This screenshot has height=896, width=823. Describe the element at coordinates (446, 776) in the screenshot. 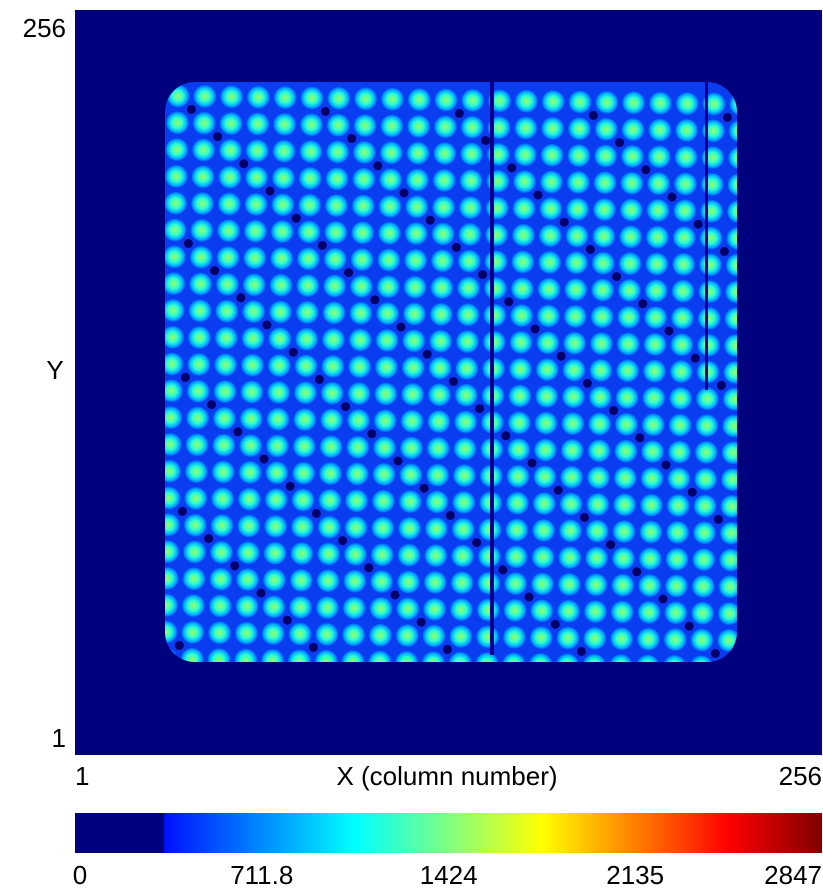

I see `x-axis-label: X (column number)` at that location.